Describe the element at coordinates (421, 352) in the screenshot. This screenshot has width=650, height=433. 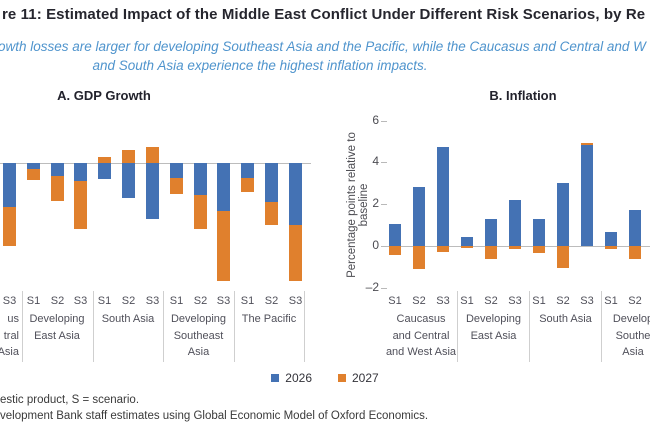
I see `region-label-line: and West Asia` at that location.